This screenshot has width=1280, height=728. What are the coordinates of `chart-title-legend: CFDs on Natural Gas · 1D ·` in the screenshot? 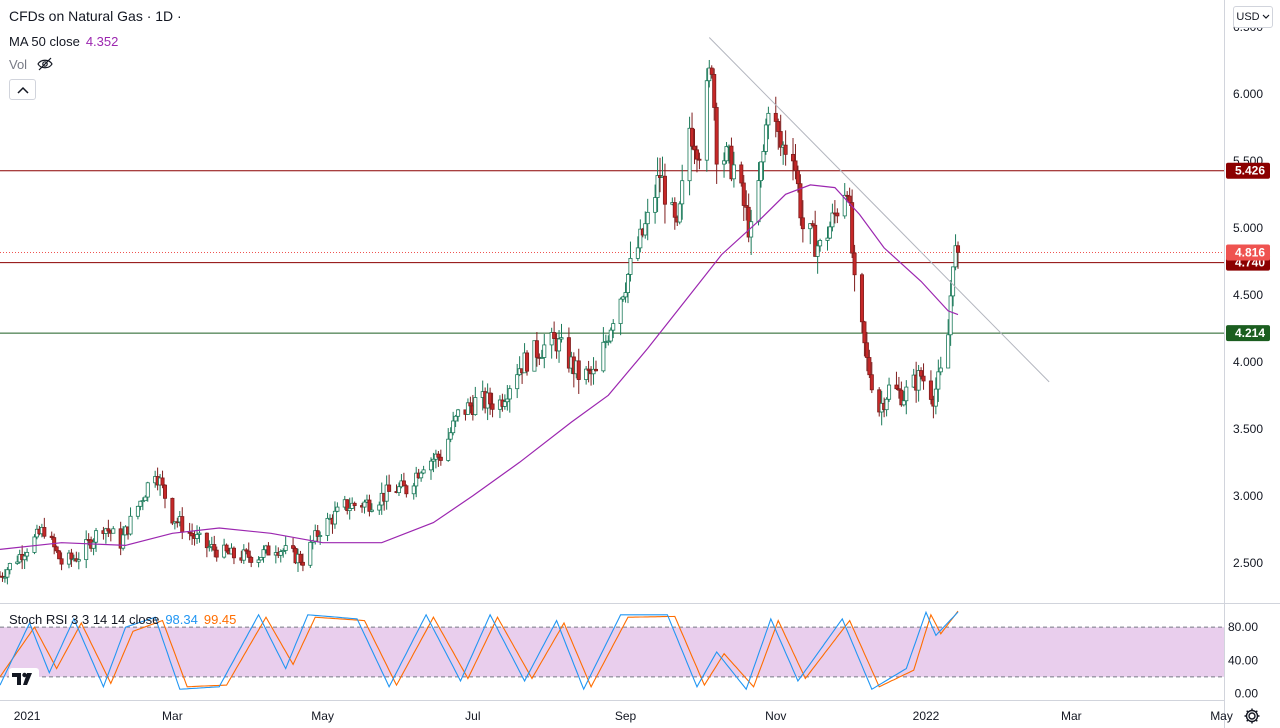 It's located at (95, 16).